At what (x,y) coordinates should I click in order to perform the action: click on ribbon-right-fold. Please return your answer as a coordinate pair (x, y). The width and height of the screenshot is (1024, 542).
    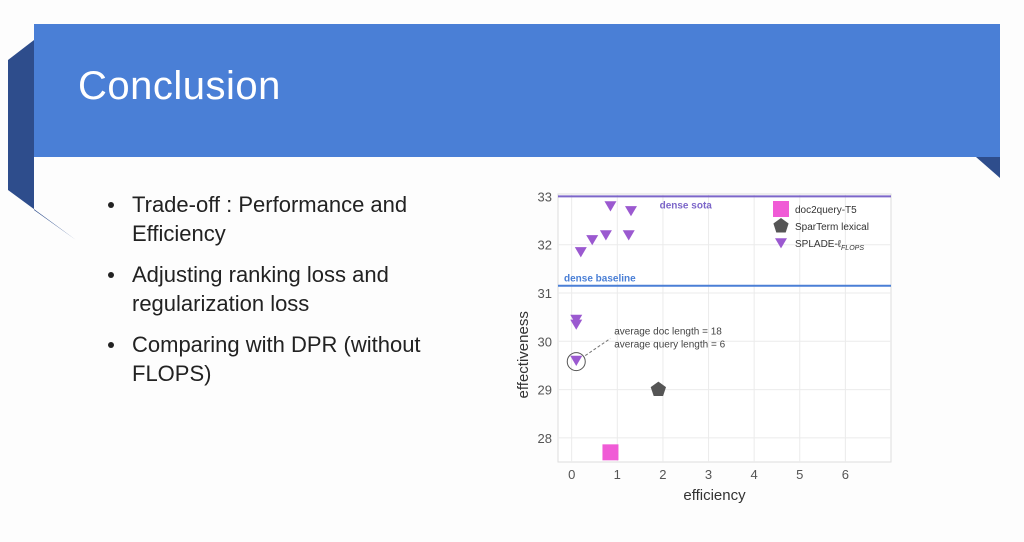
    Looking at the image, I should click on (988, 167).